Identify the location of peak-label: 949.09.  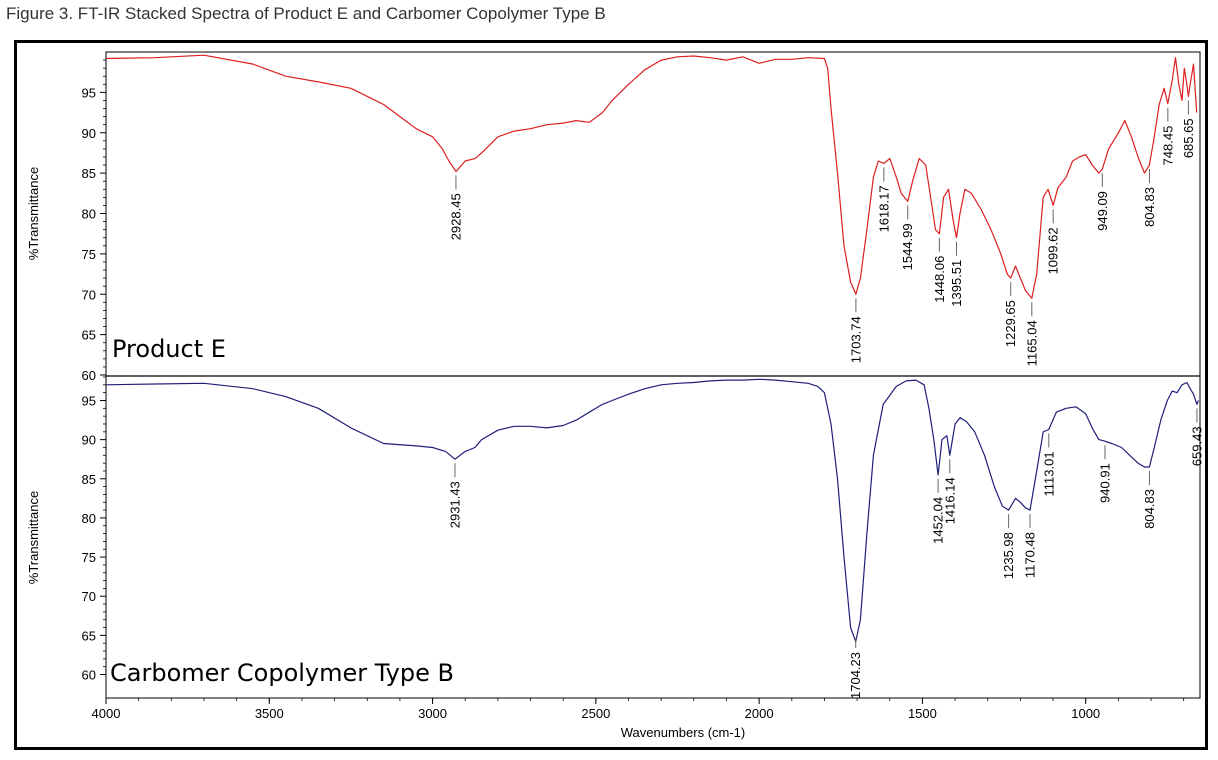
(1102, 211).